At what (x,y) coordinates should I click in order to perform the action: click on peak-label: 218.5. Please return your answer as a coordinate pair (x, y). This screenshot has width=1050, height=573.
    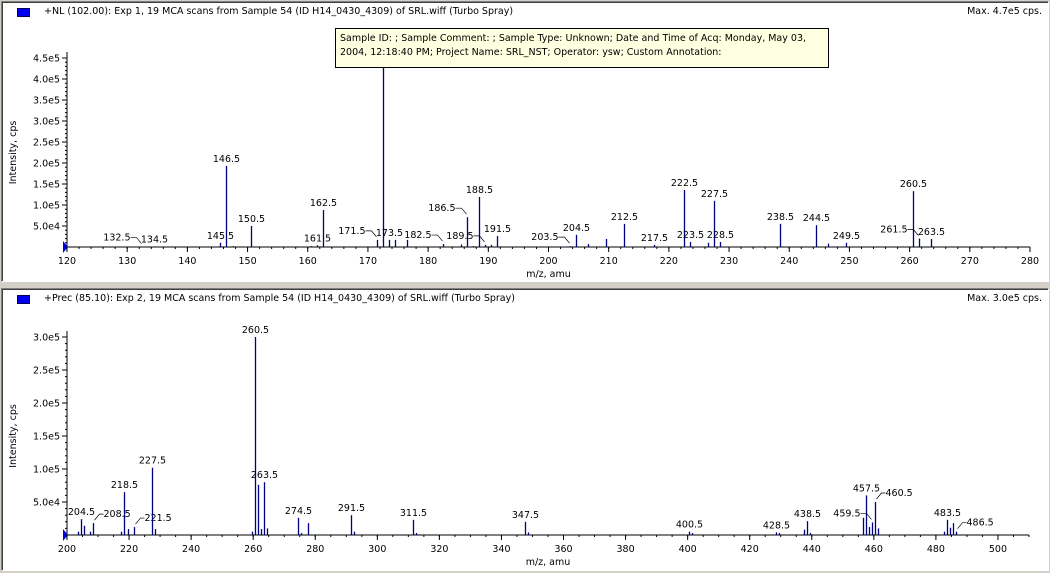
    Looking at the image, I should click on (124, 485).